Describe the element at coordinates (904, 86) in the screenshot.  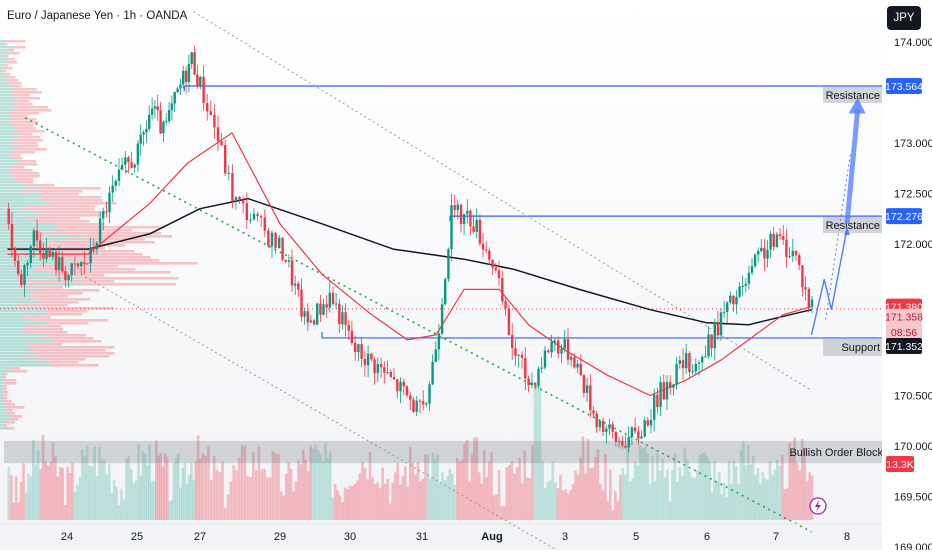
I see `level-price-tag` at that location.